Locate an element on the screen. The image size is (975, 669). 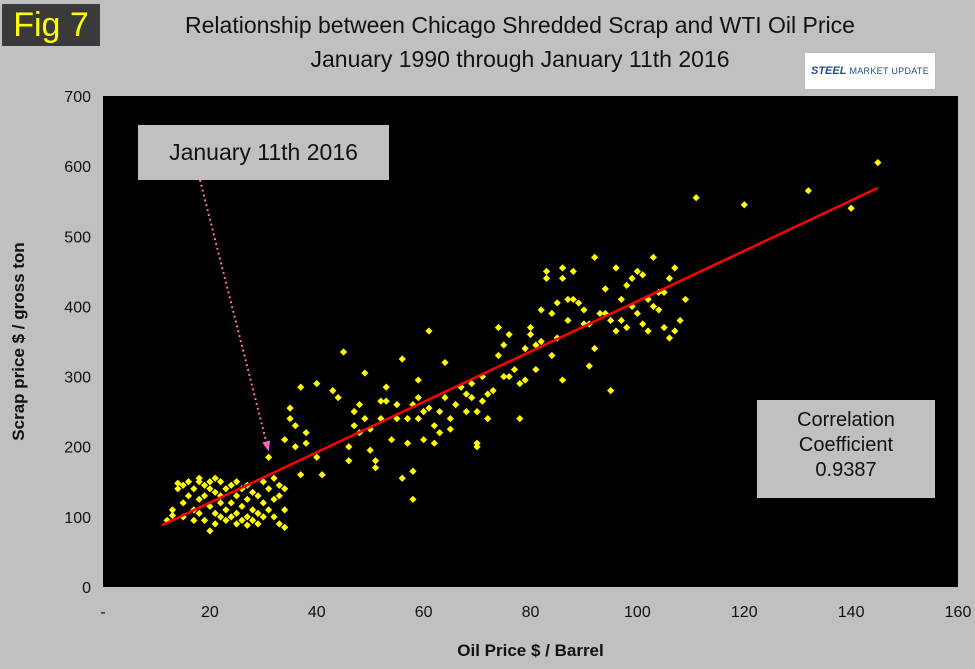
x-tick-label: 20 is located at coordinates (210, 612).